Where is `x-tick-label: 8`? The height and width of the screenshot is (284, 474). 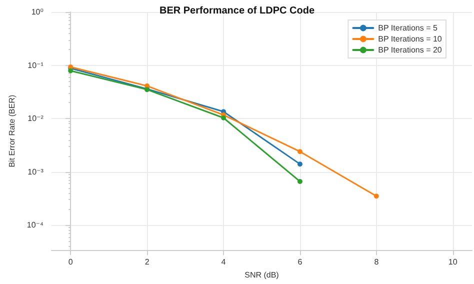
x-tick-label: 8 is located at coordinates (377, 262).